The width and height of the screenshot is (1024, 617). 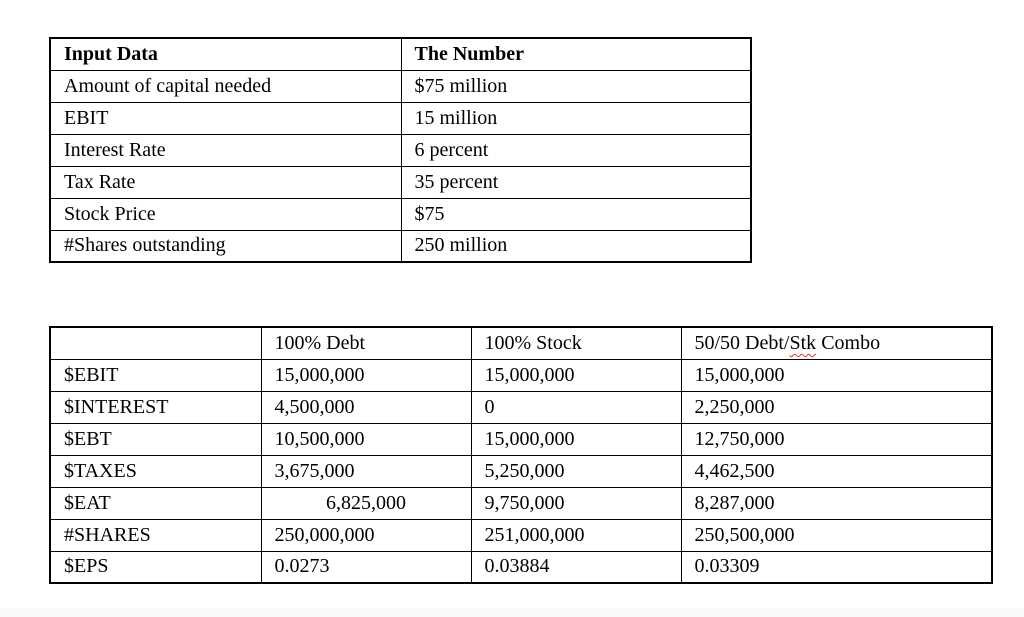 What do you see at coordinates (836, 439) in the screenshot?
I see `cell-combo: 12,750,000` at bounding box center [836, 439].